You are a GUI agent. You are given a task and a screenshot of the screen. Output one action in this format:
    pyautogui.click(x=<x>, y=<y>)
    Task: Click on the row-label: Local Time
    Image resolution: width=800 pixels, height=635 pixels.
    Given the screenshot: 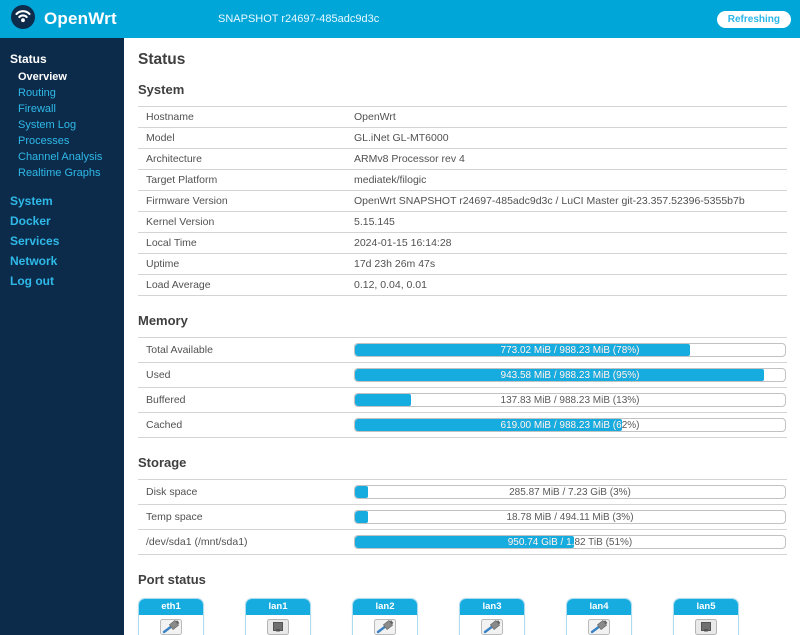 What is the action you would take?
    pyautogui.click(x=171, y=243)
    